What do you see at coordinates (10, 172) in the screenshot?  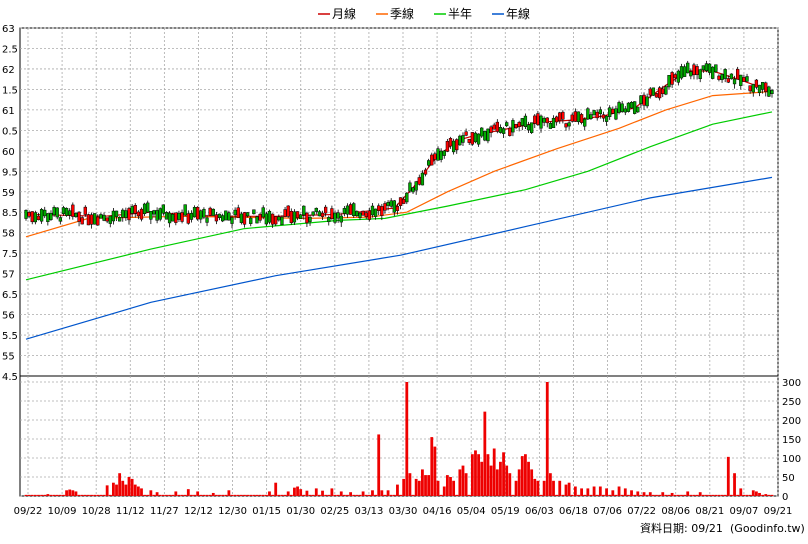 I see `price-tick-label: 9.5` at bounding box center [10, 172].